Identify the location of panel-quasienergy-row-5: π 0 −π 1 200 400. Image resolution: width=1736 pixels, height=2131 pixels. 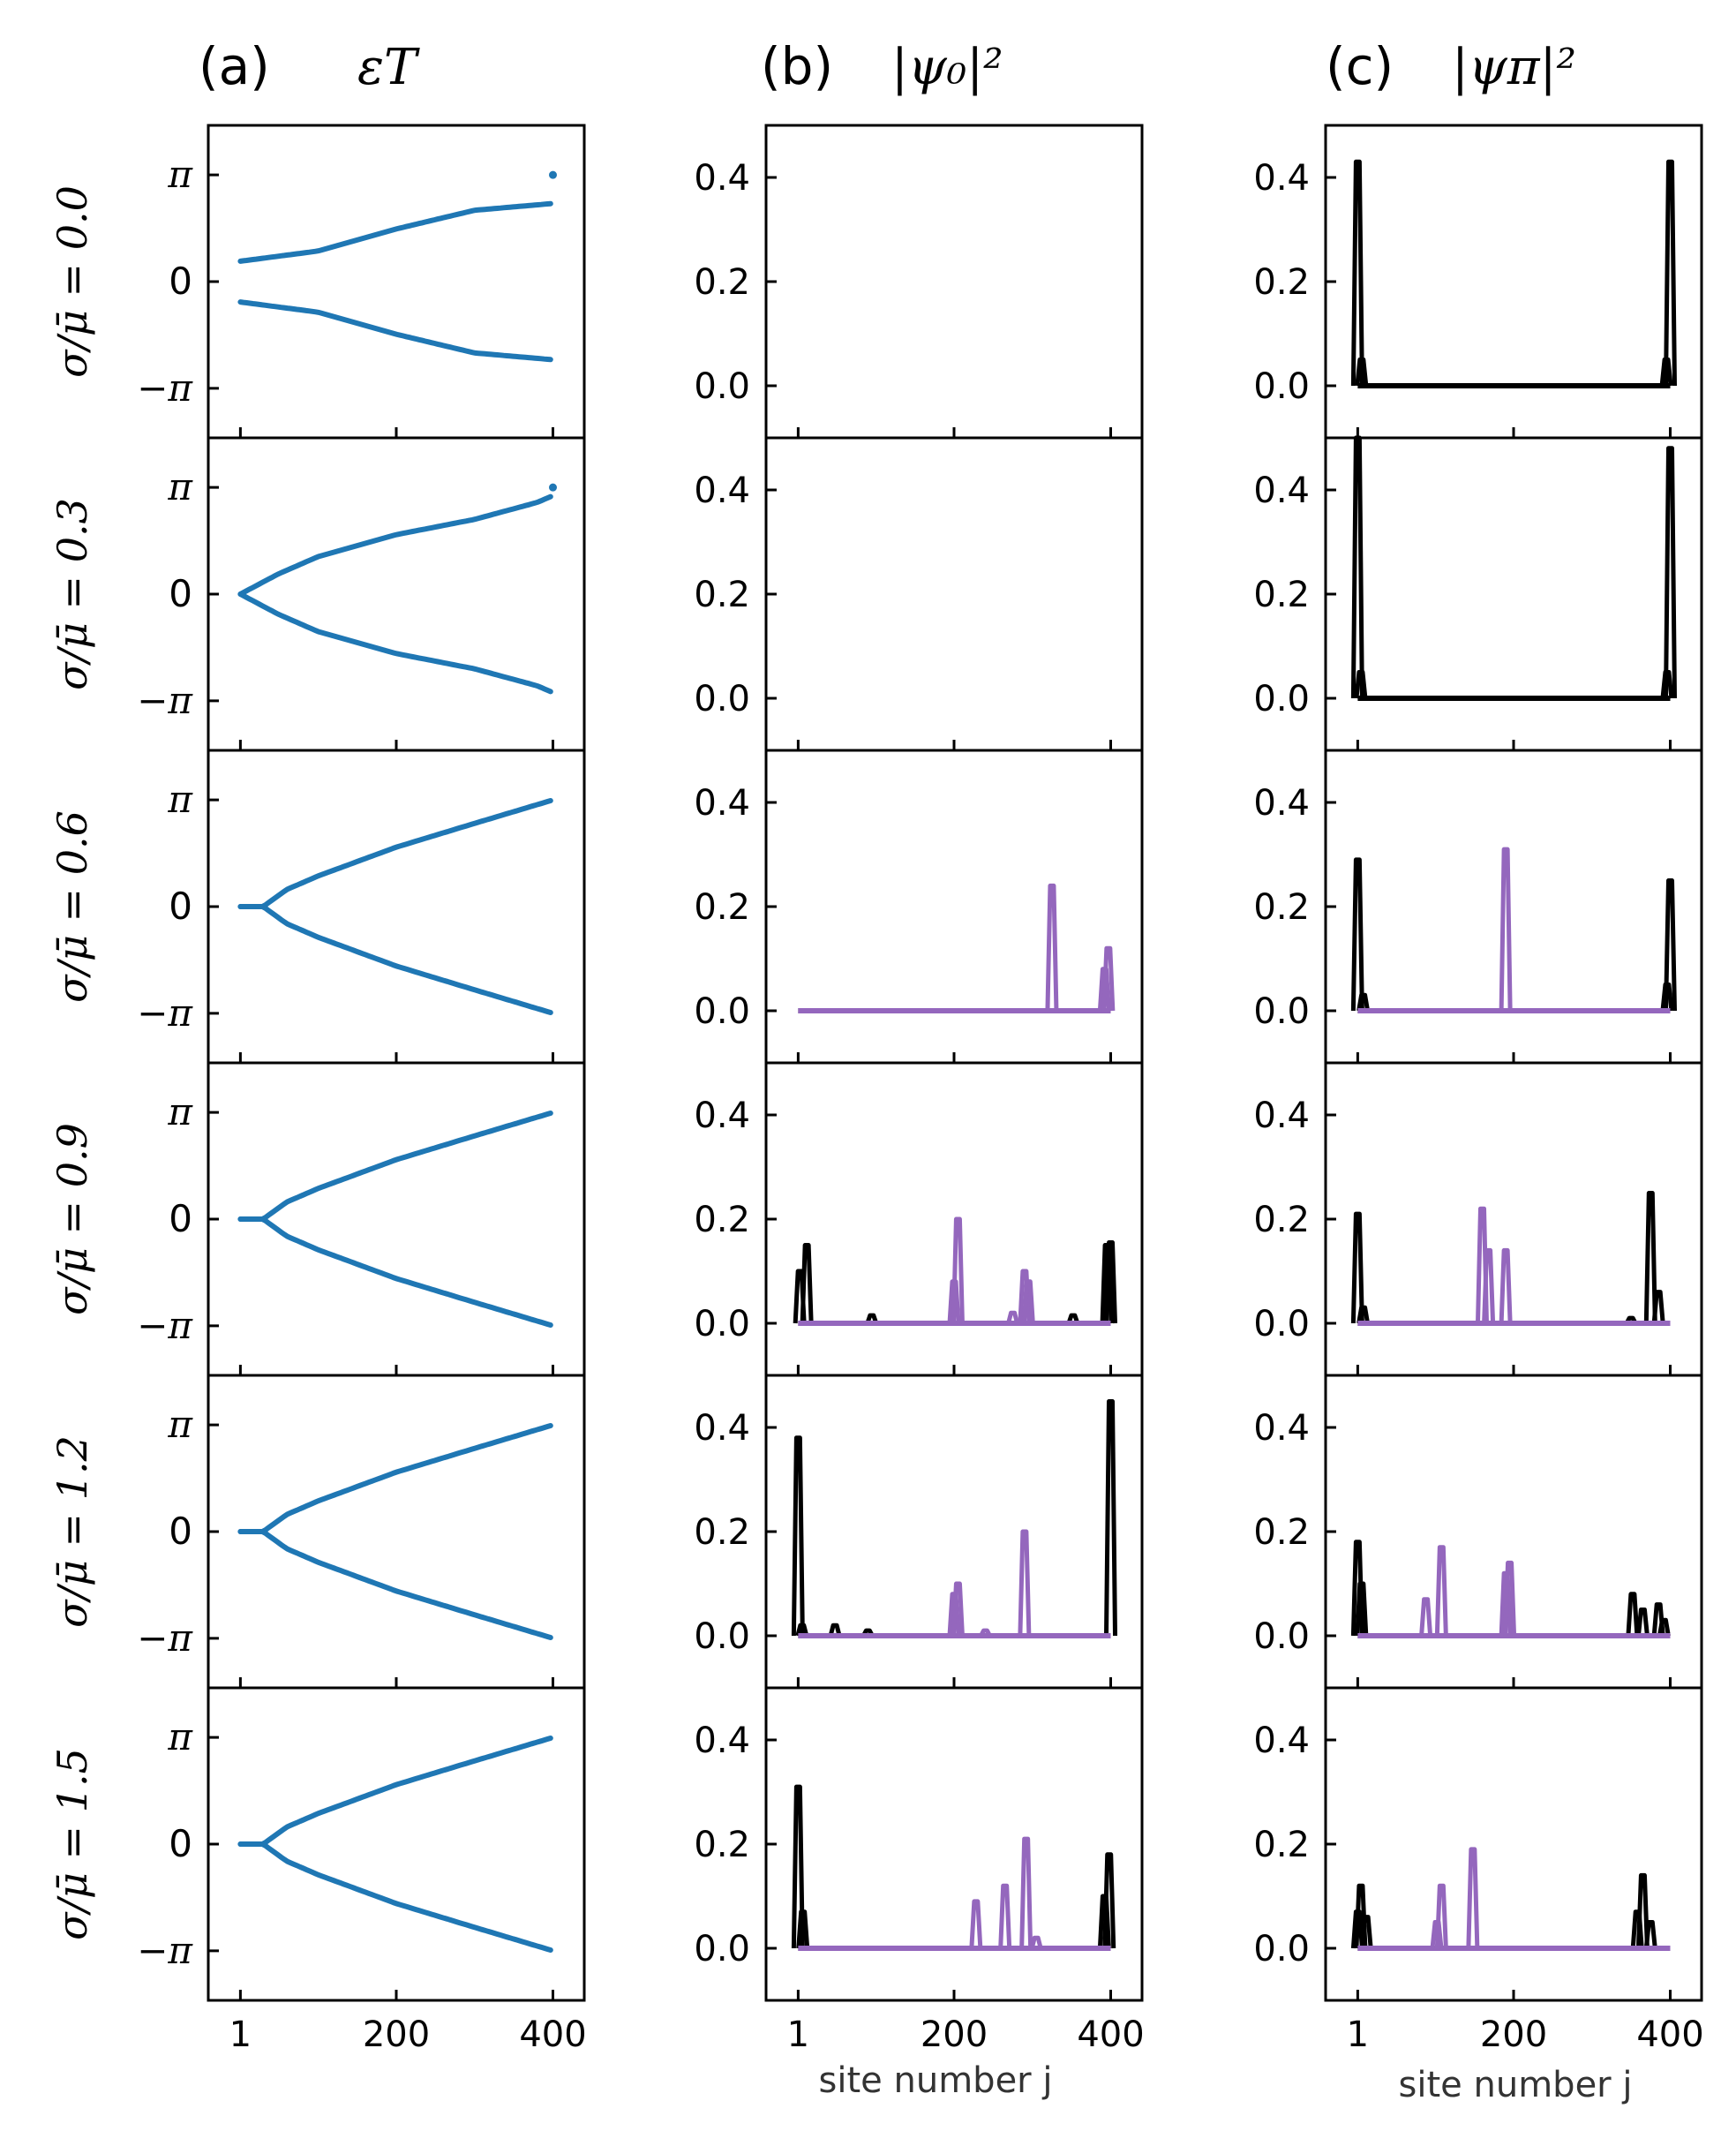
(362, 1870).